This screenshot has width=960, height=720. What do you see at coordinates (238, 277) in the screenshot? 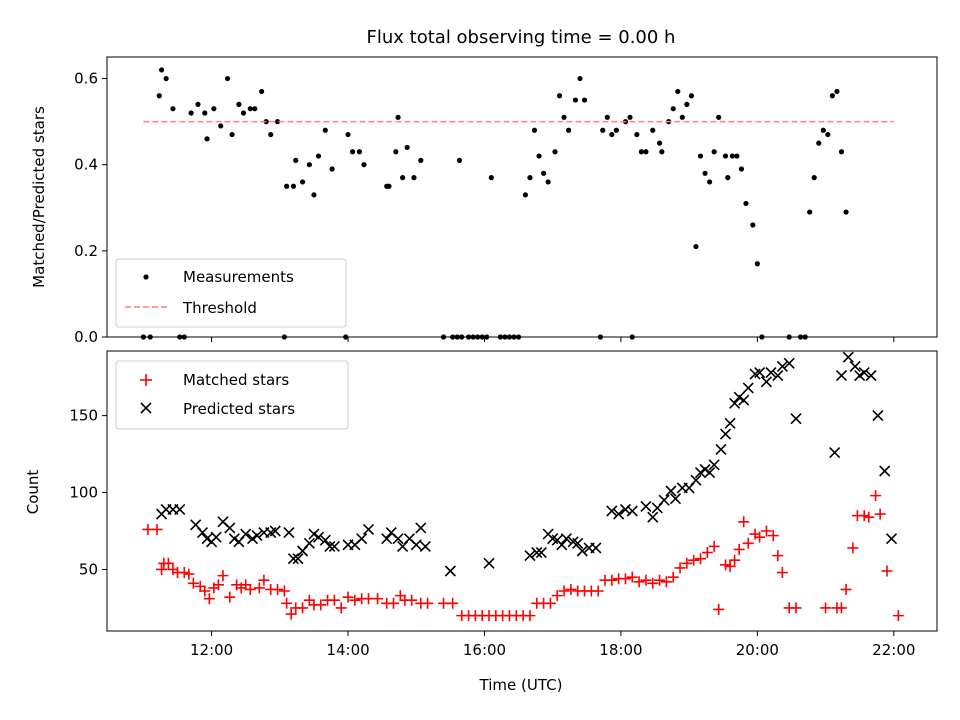
I see `legend-label-measurements: Measurements` at bounding box center [238, 277].